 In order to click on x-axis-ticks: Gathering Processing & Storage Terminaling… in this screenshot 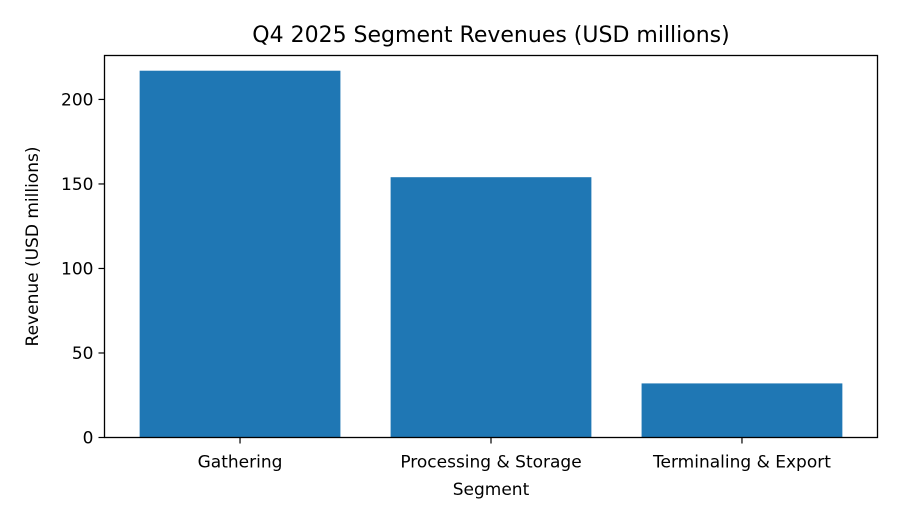, I will do `click(514, 455)`.